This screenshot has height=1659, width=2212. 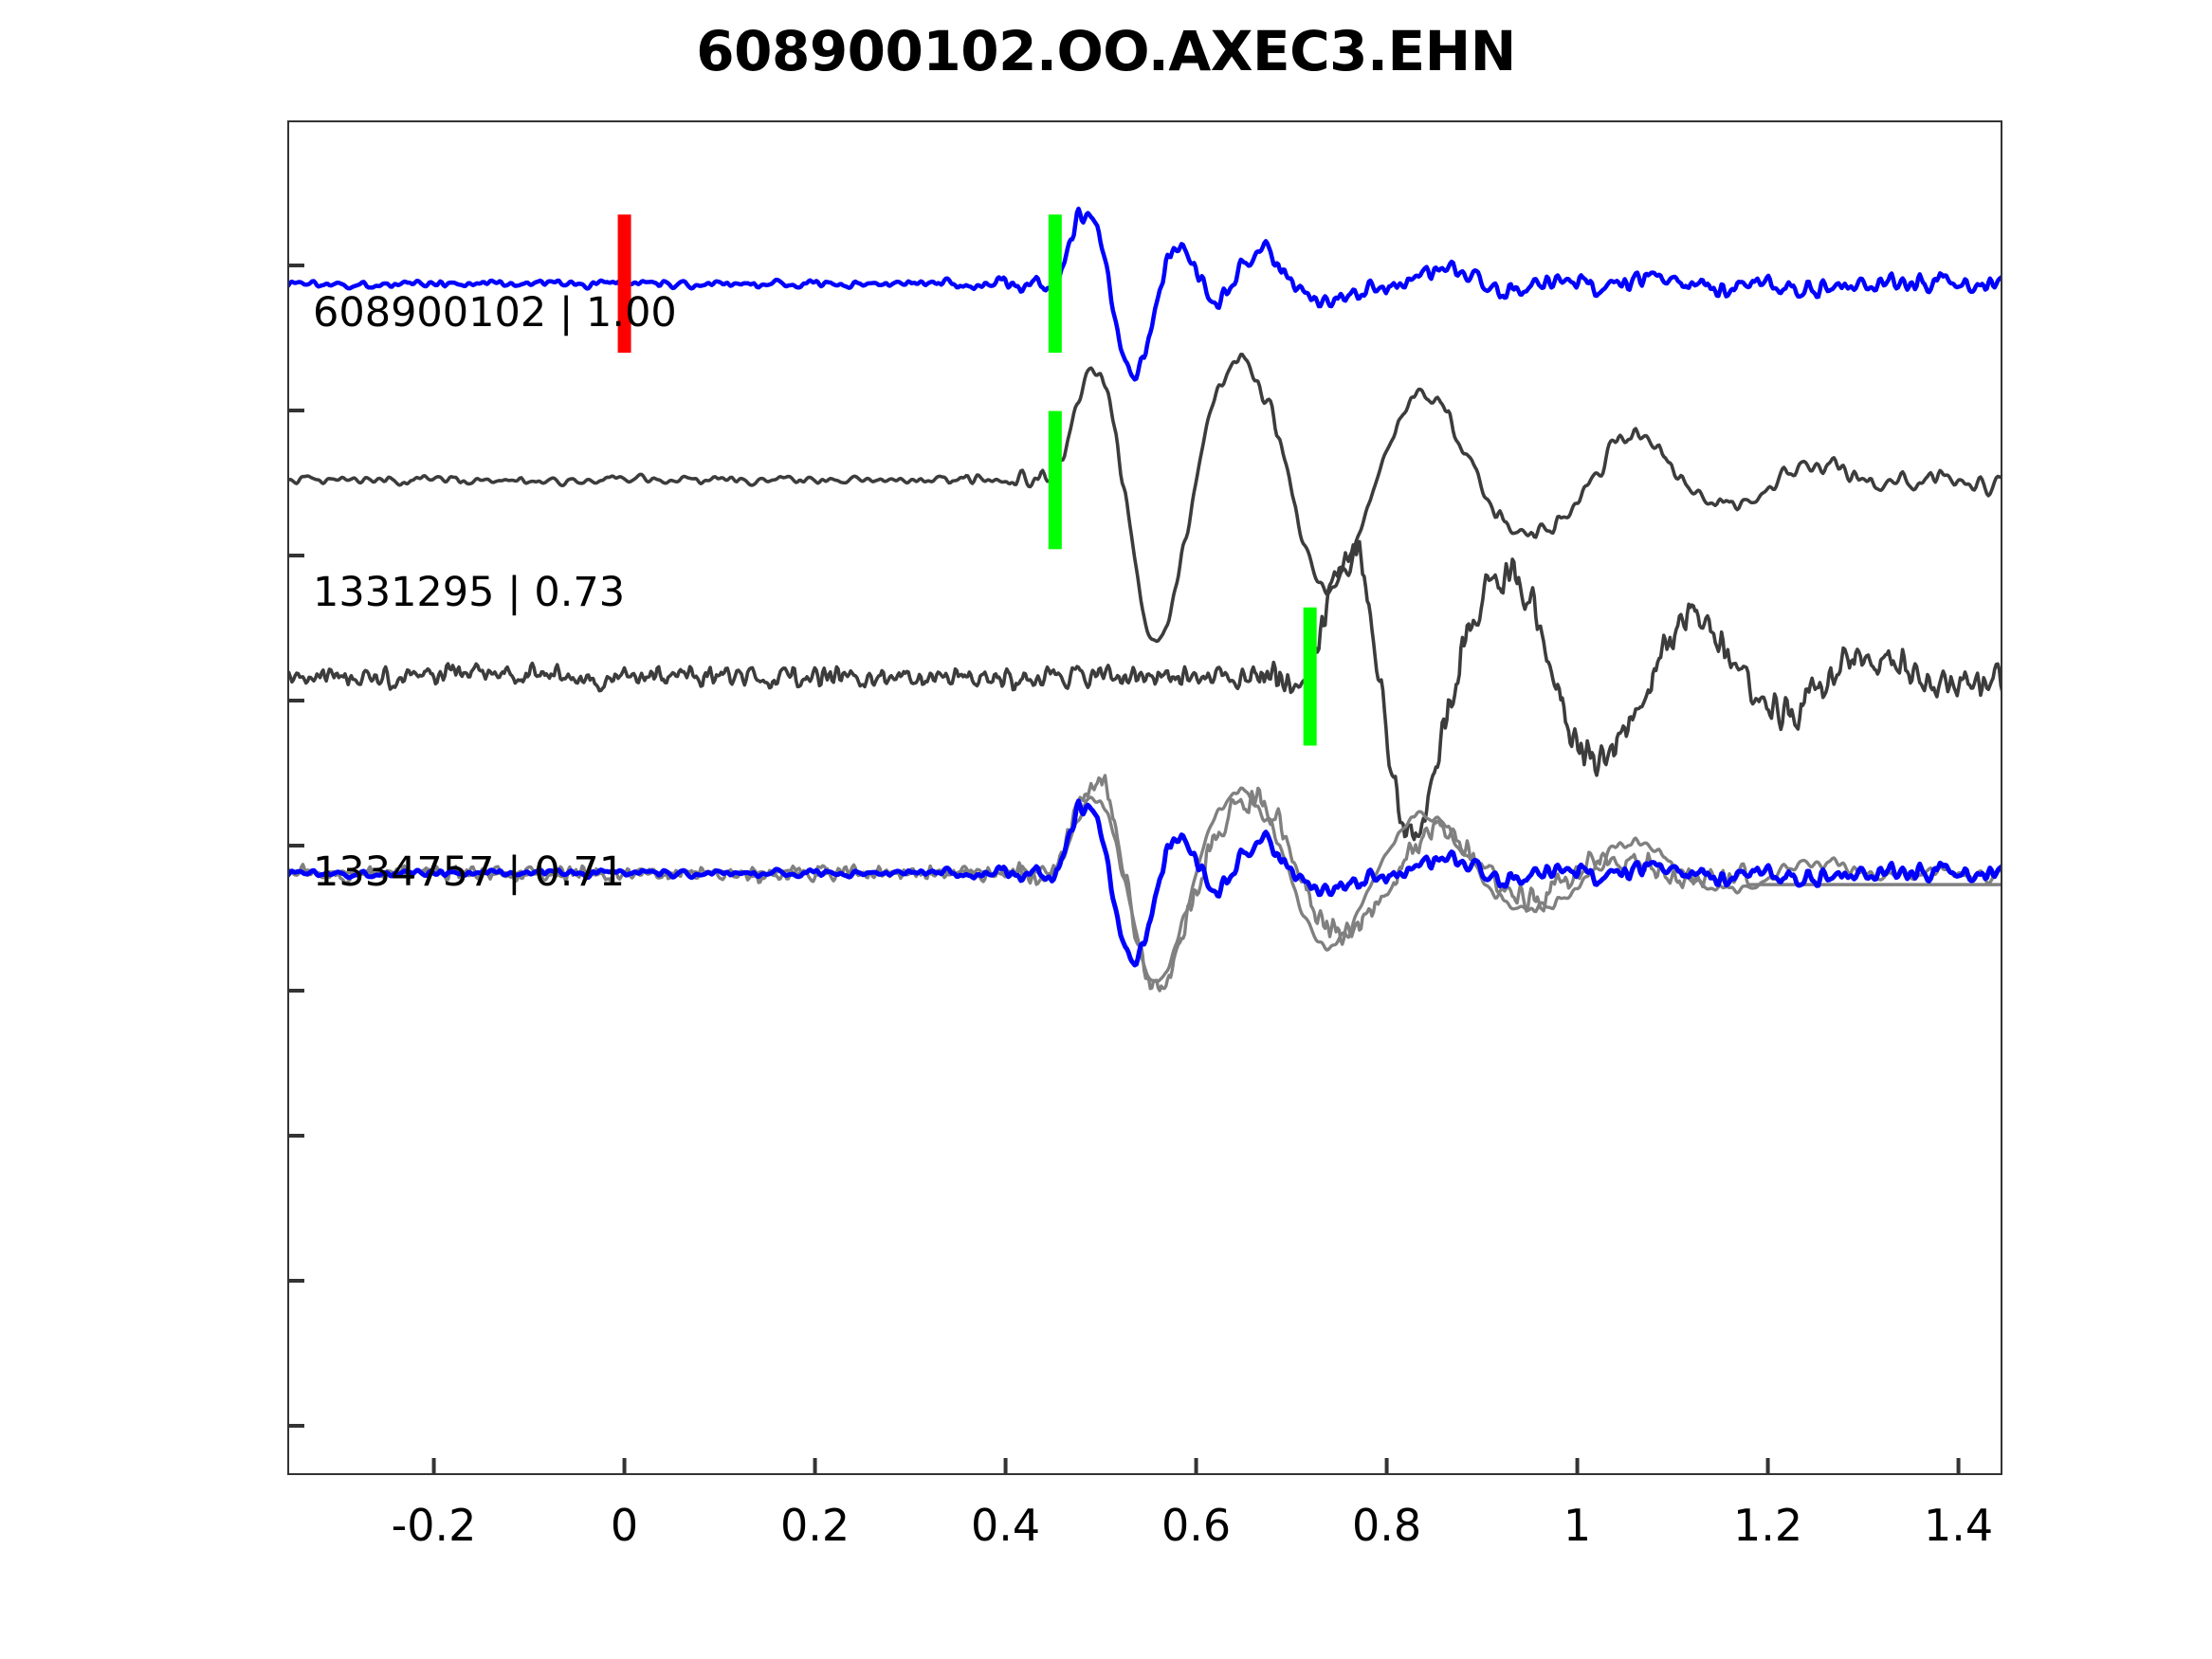 What do you see at coordinates (624, 284) in the screenshot?
I see `origin-pick-marker` at bounding box center [624, 284].